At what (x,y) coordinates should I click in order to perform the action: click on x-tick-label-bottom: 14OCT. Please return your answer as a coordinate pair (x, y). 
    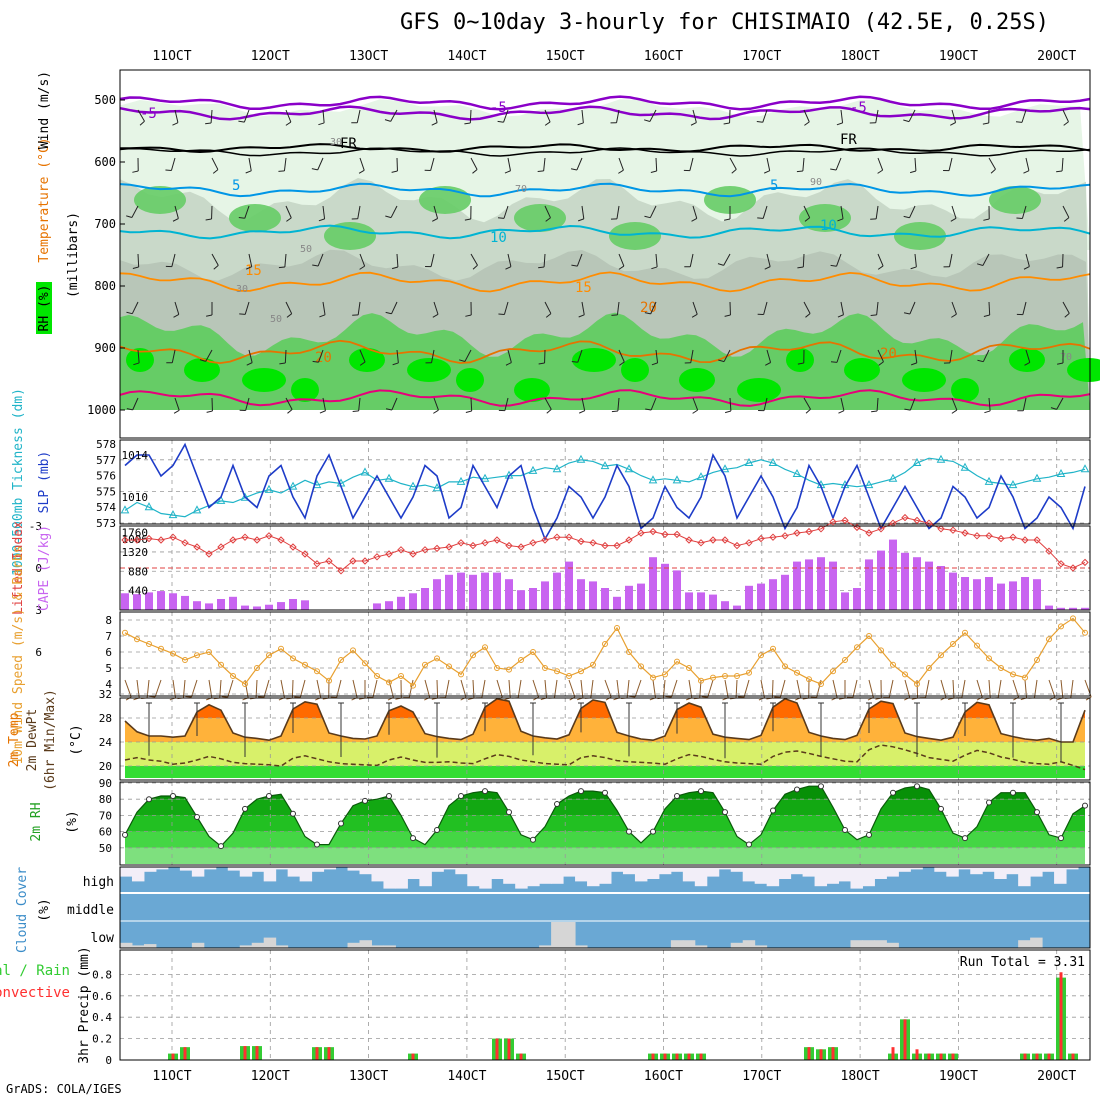
    Looking at the image, I should click on (466, 1076).